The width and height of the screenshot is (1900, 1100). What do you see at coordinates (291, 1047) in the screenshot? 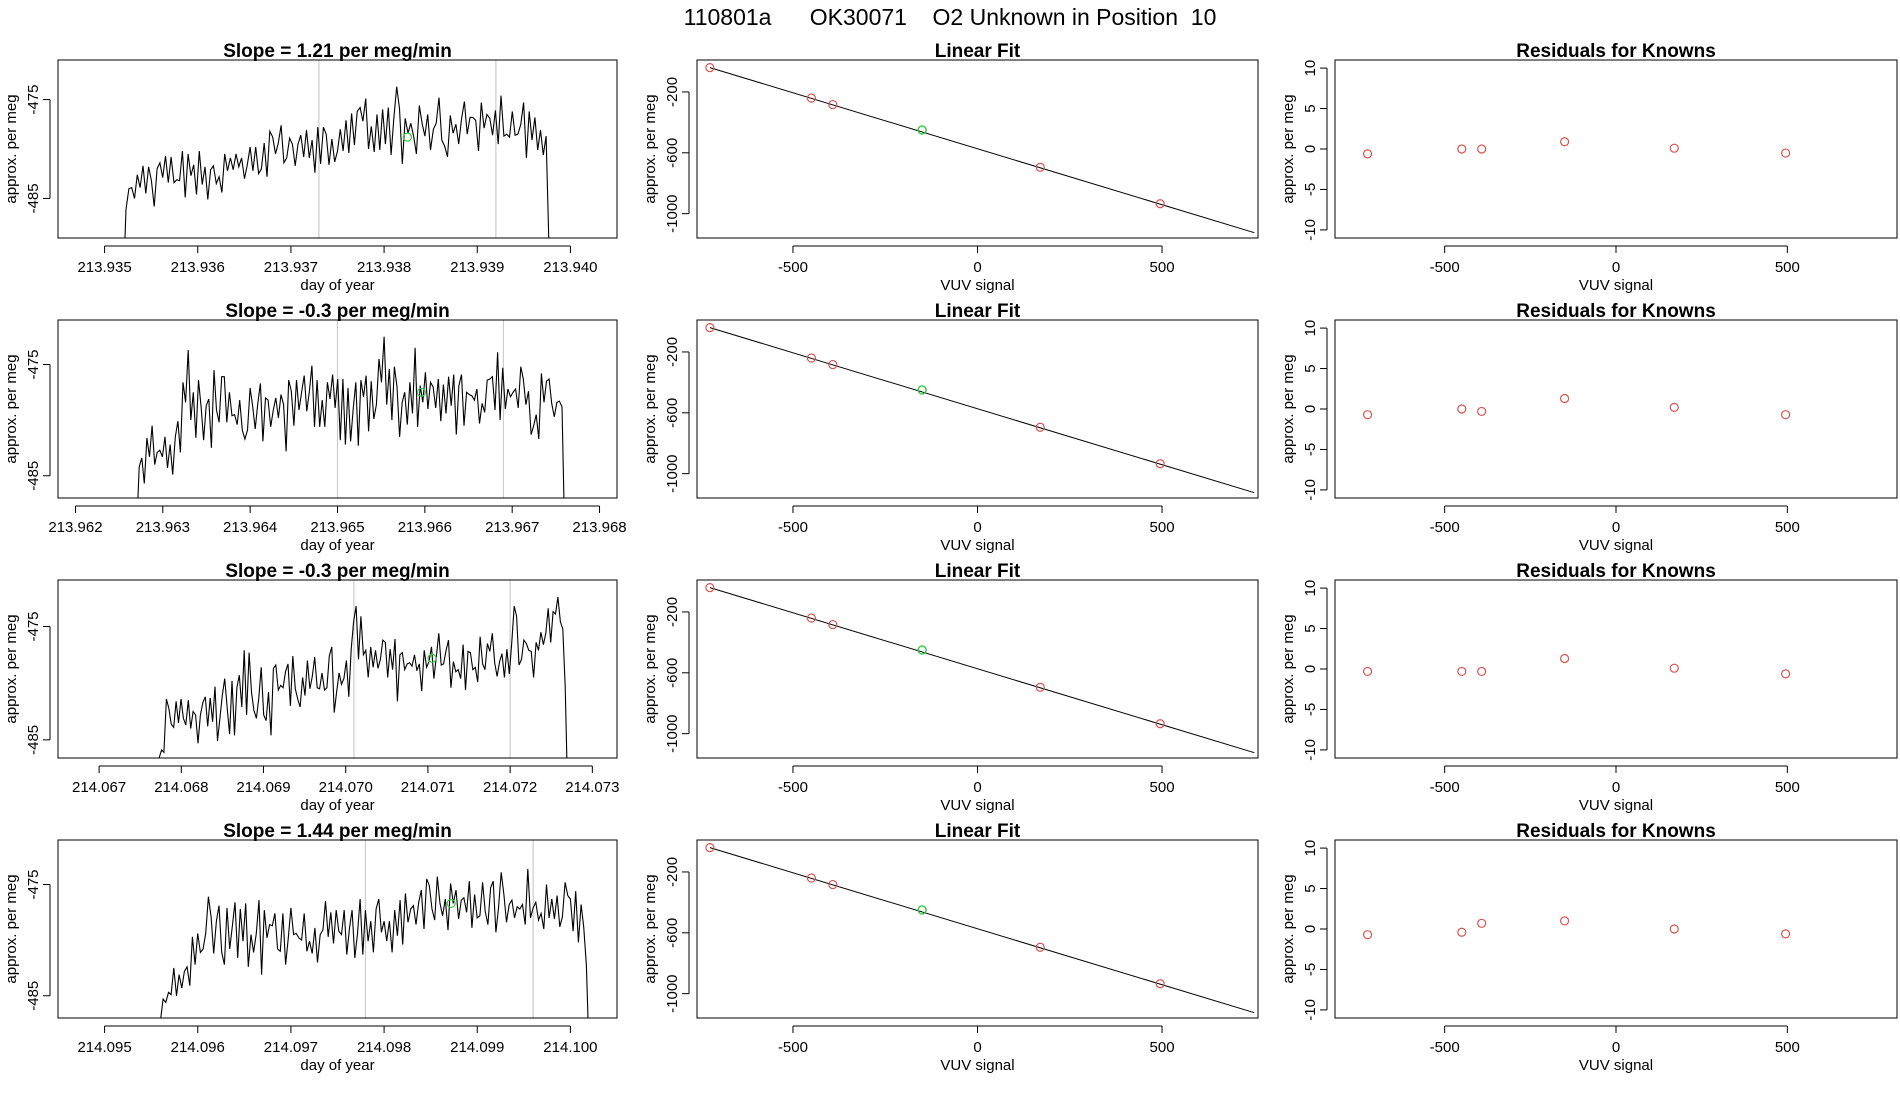
I see `x-tick-label: 214.097` at bounding box center [291, 1047].